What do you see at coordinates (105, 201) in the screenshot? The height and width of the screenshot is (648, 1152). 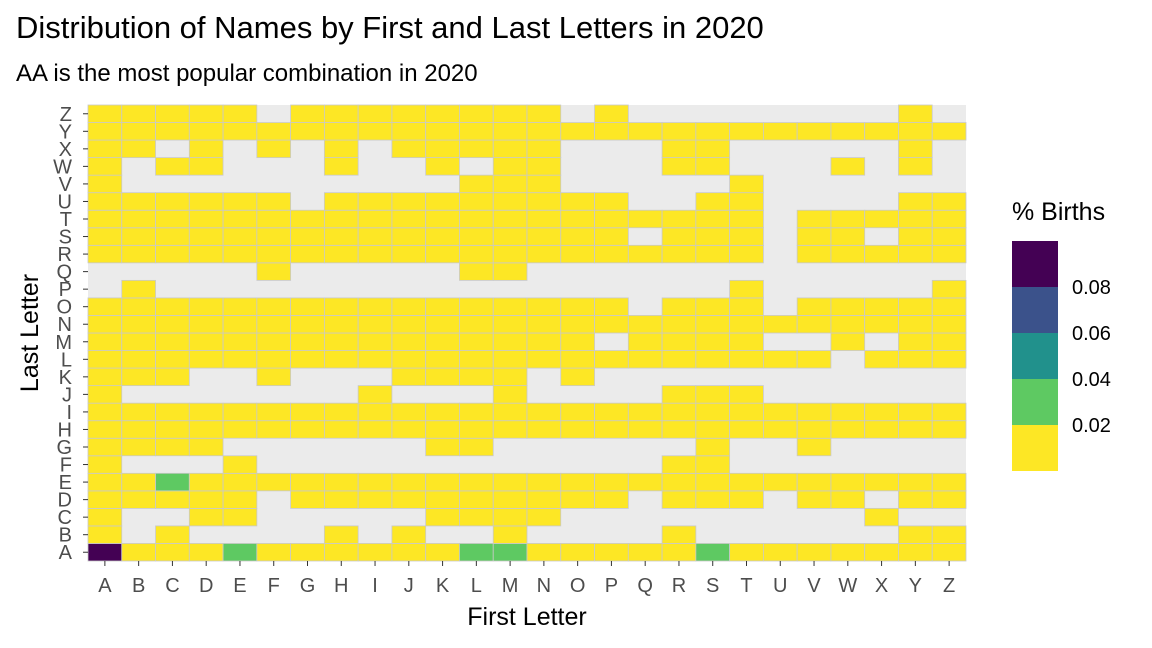 I see `heatmap-cell-AU` at bounding box center [105, 201].